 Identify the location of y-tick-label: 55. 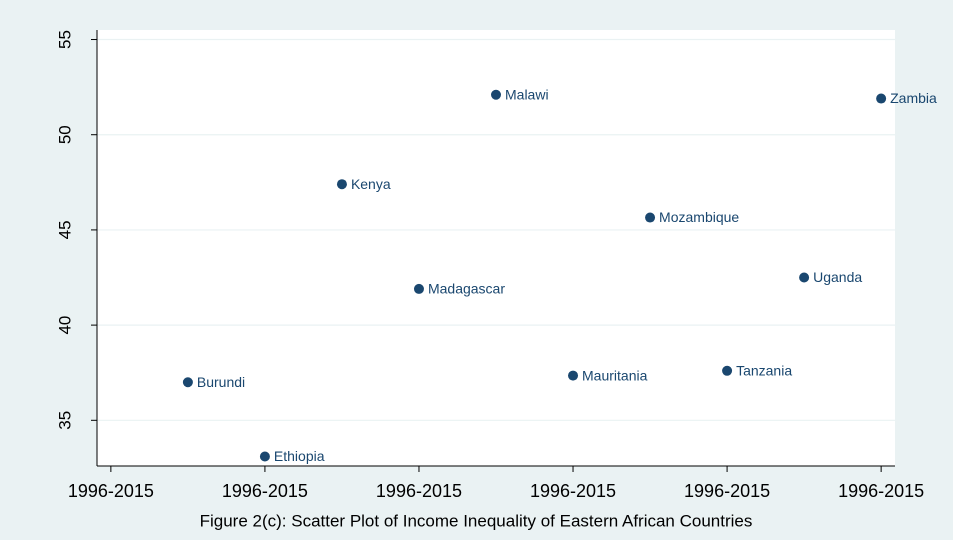
(64, 39).